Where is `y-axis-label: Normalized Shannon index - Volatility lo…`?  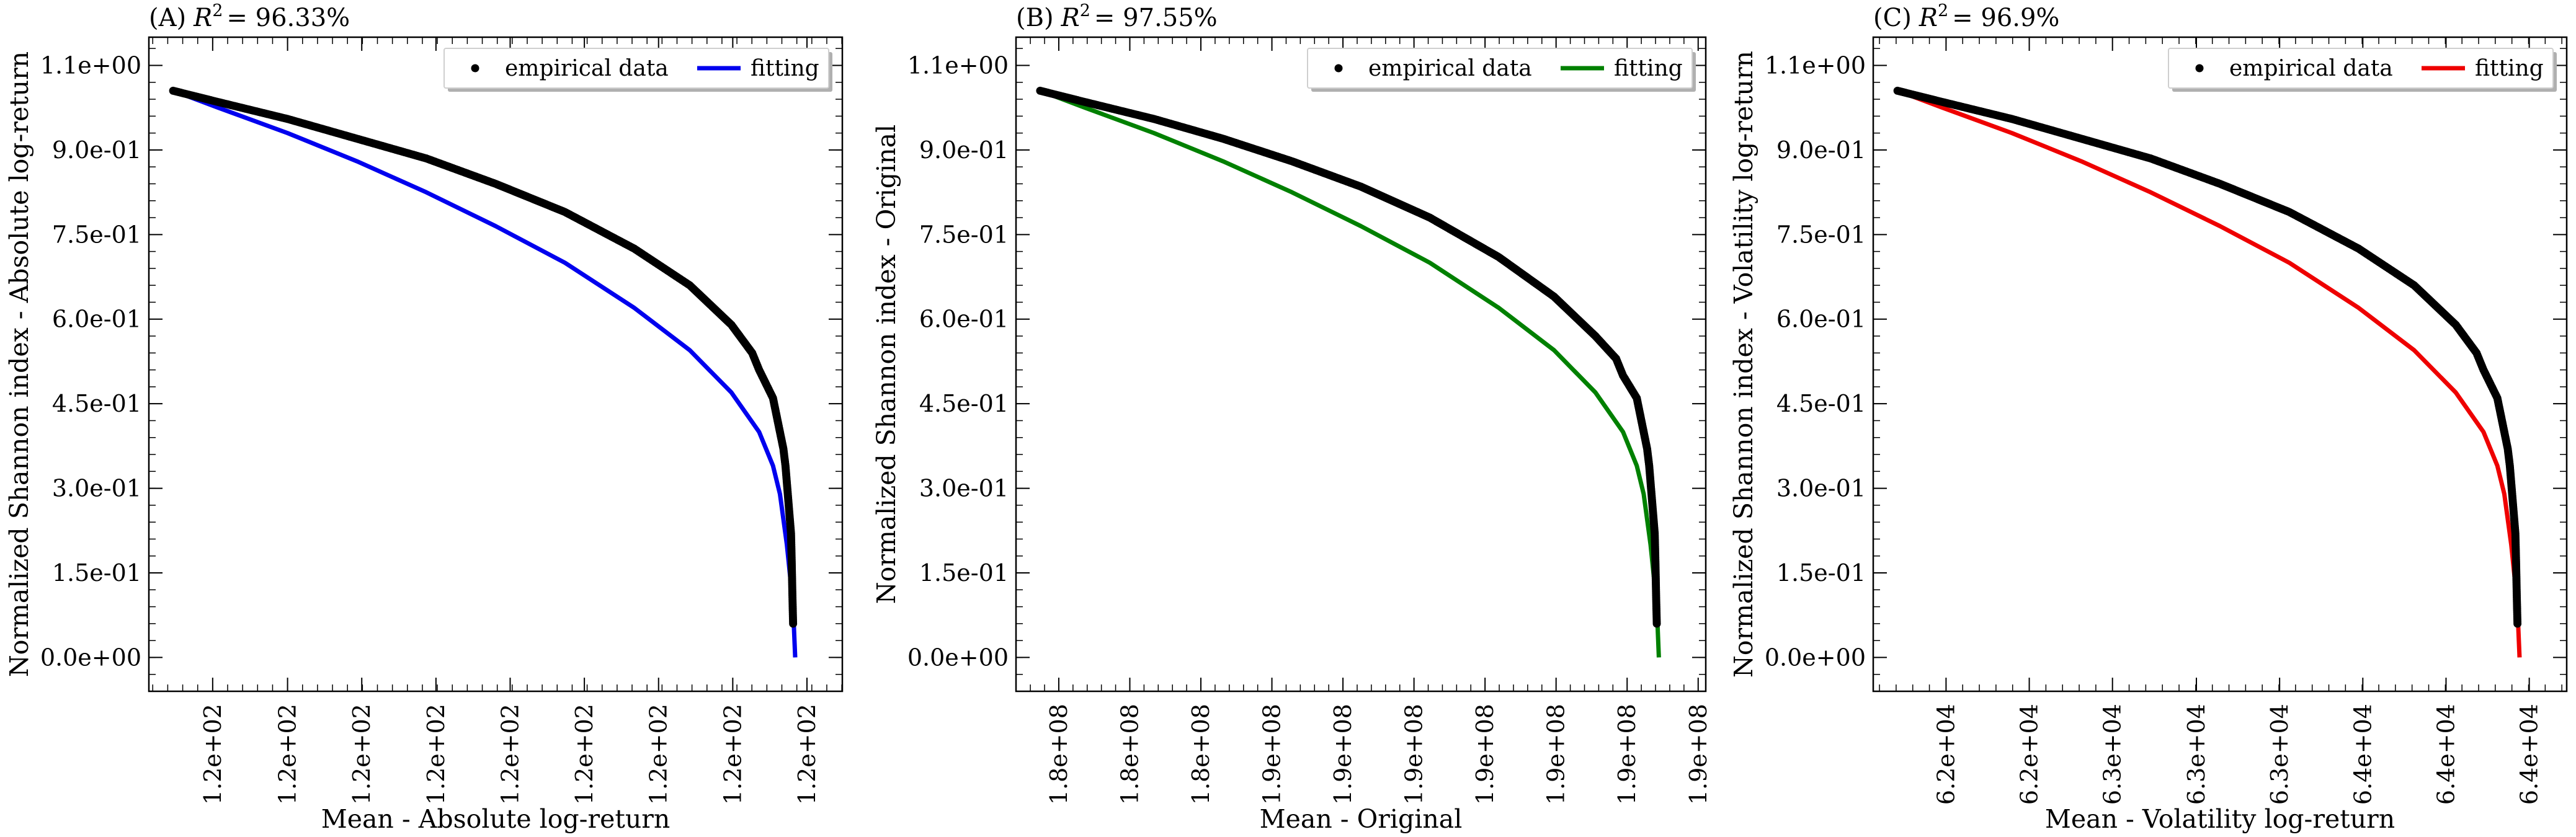 y-axis-label: Normalized Shannon index - Volatility lo… is located at coordinates (1744, 364).